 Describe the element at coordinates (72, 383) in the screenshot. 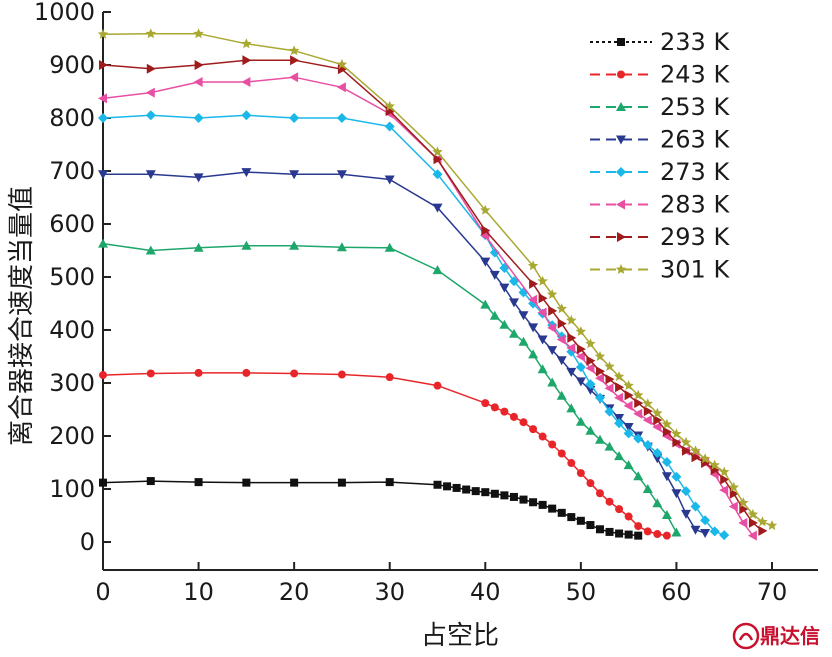

I see `y-tick-label: 300` at that location.